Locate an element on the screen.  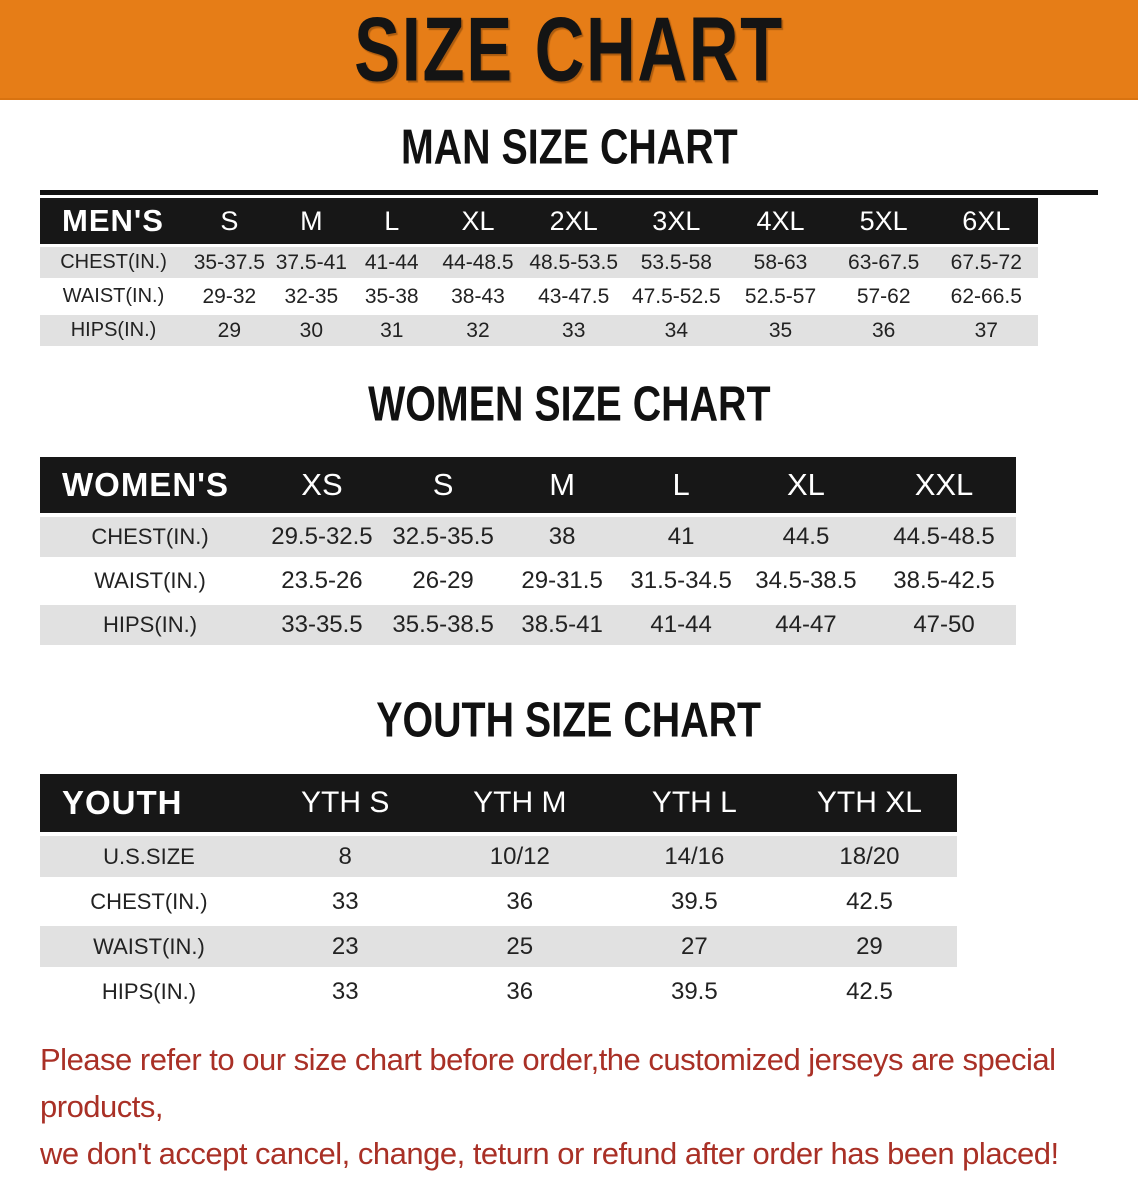
youth-col-header: YTH M is located at coordinates (520, 803).